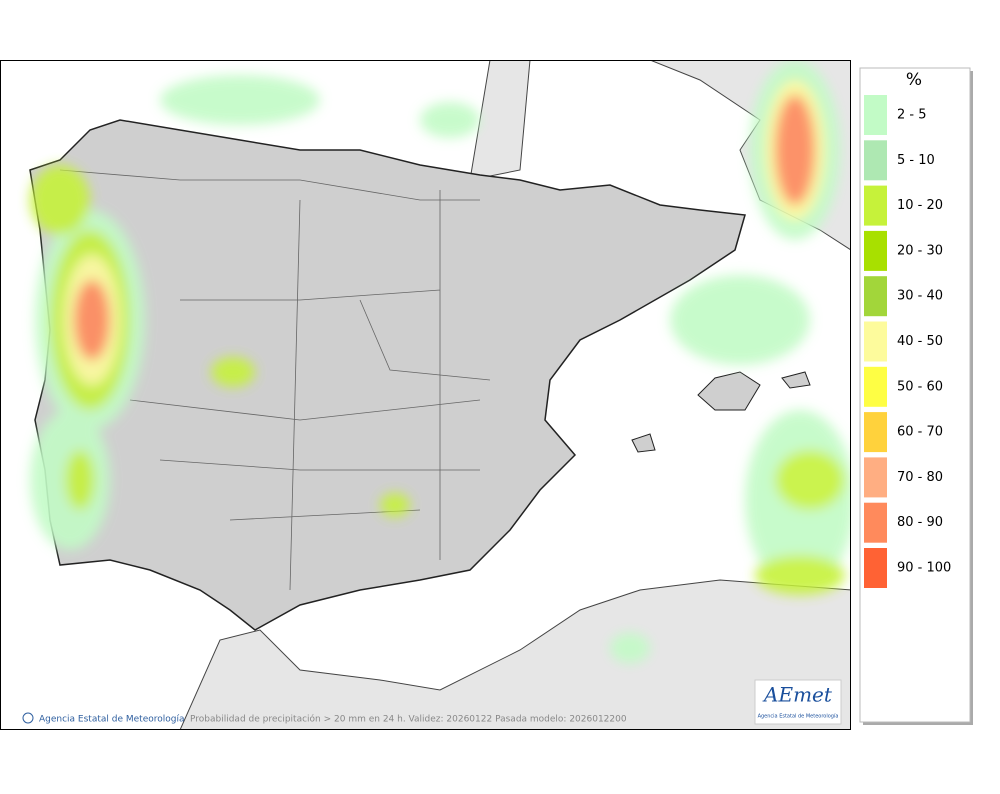 The height and width of the screenshot is (794, 1000). Describe the element at coordinates (112, 720) in the screenshot. I see `credit: Agencia Estatal de Meteorología` at that location.